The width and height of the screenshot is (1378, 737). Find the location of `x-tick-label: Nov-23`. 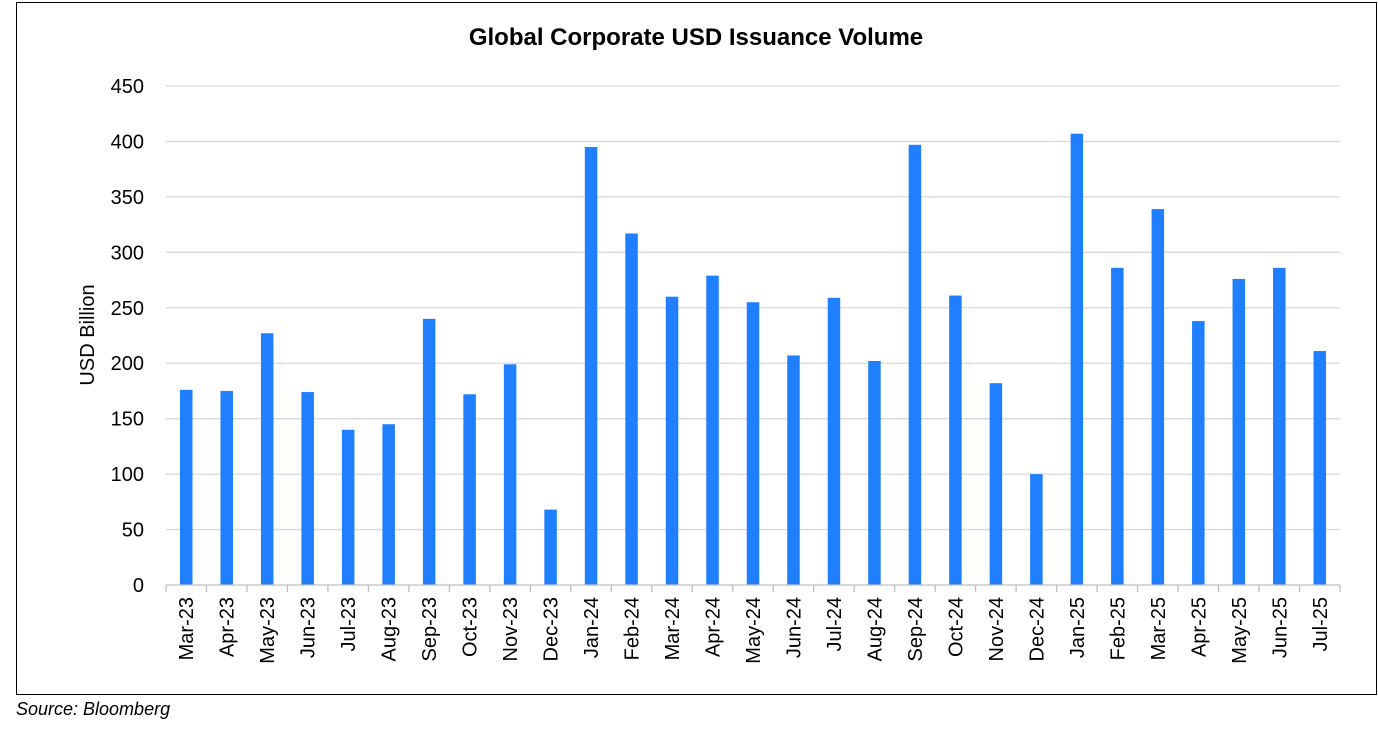

x-tick-label: Nov-23 is located at coordinates (511, 629).